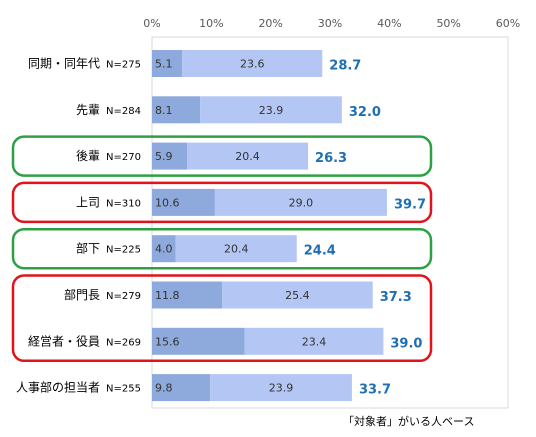 This screenshot has width=536, height=437. I want to click on x-tick-label: 60%, so click(508, 23).